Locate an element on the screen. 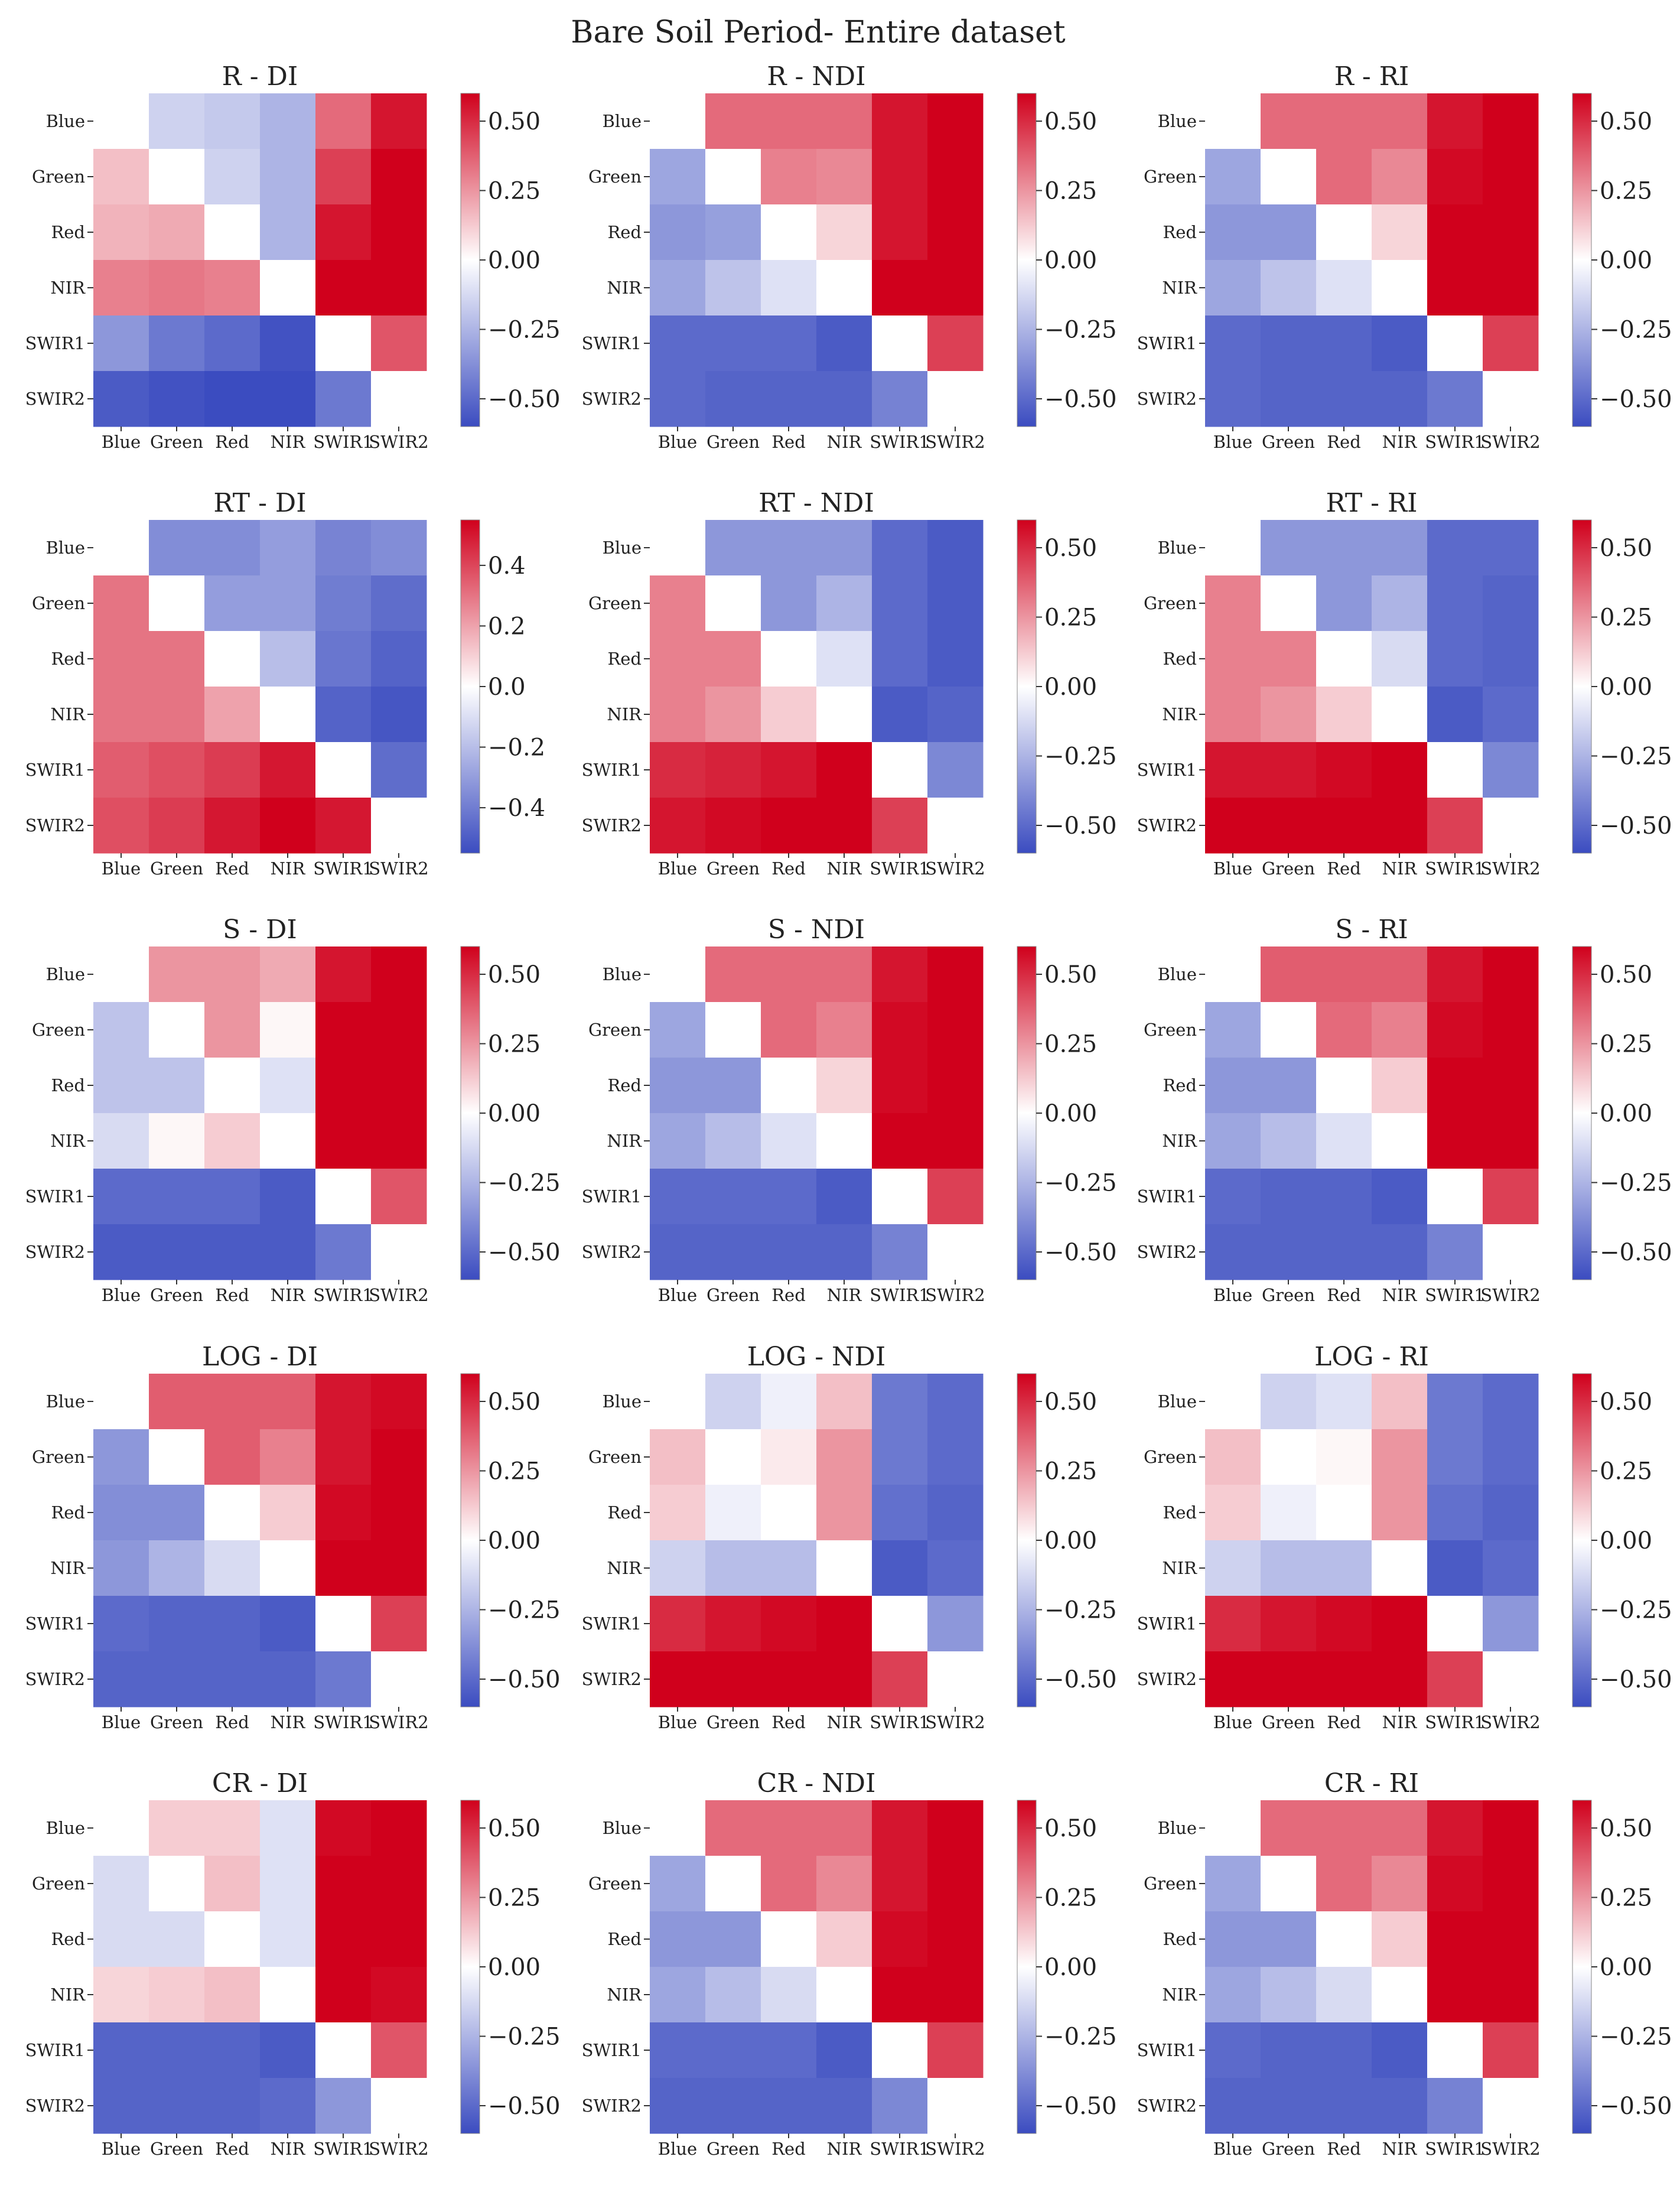  panel-title: RT - DI is located at coordinates (259, 503).